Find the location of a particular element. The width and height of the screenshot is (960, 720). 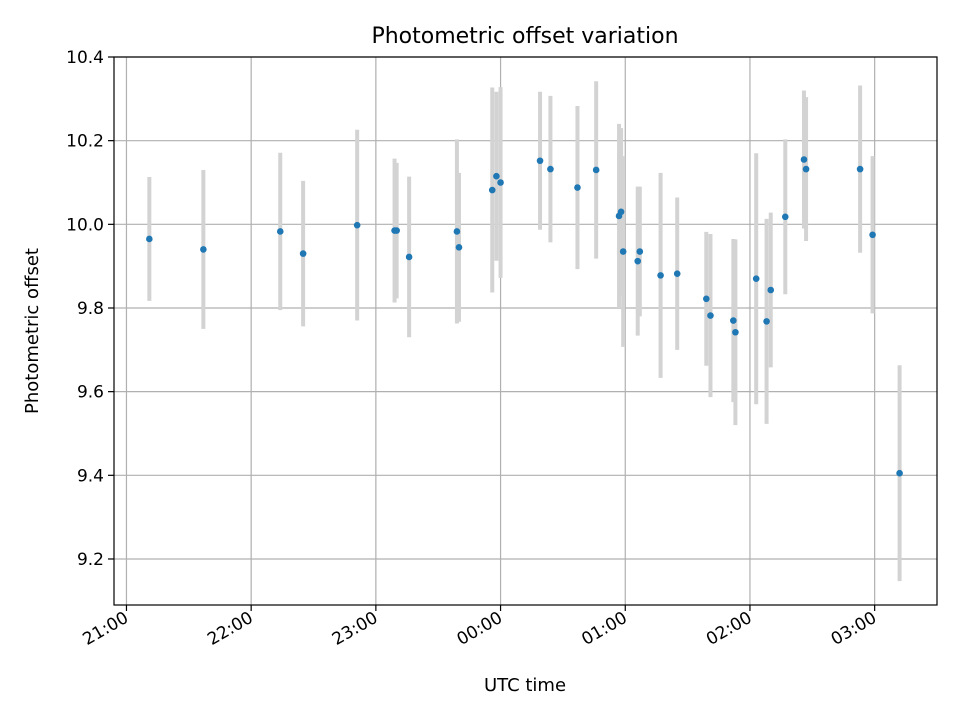

y-tick-label: 9.4 is located at coordinates (90, 476).